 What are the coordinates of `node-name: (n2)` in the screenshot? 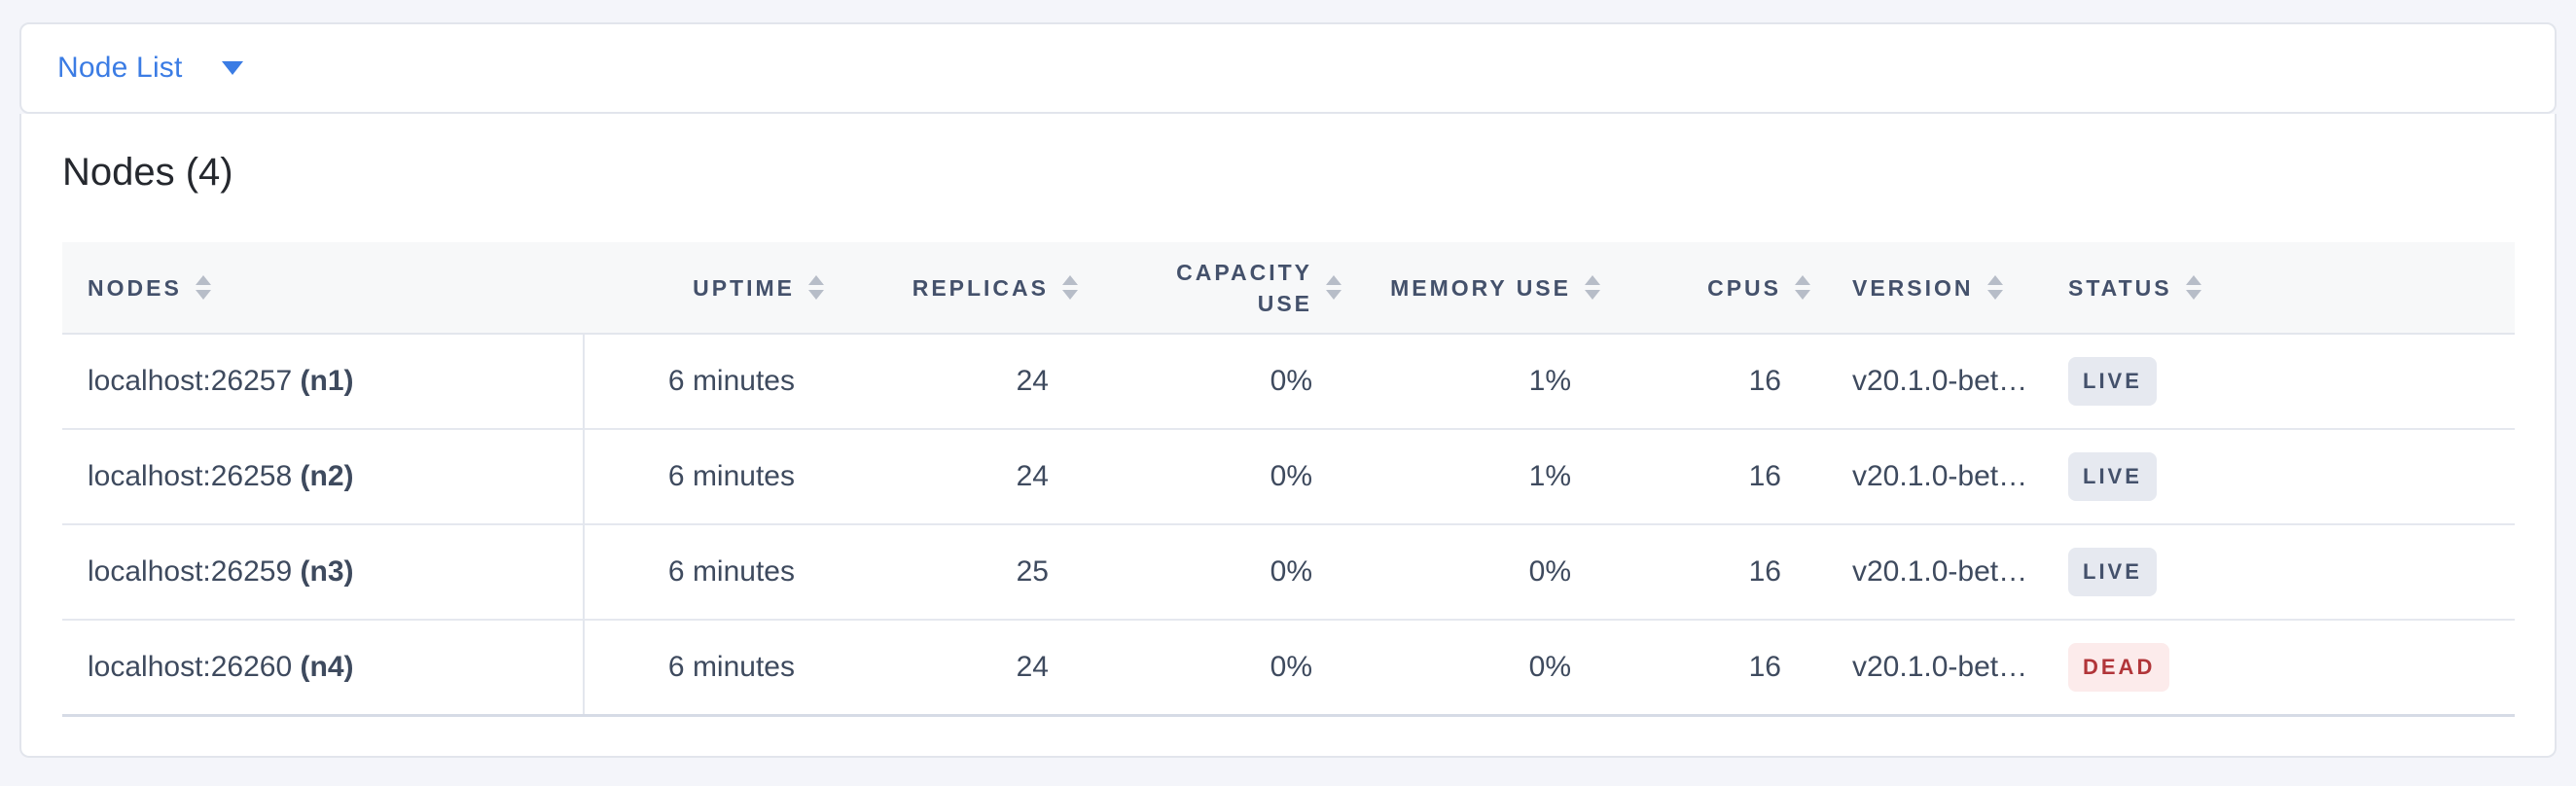 It's located at (327, 476).